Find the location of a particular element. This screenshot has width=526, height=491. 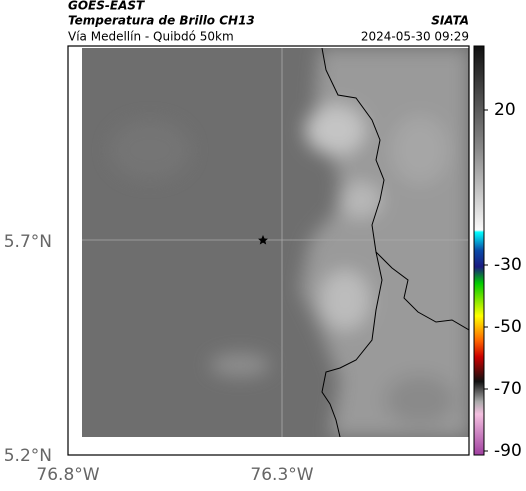

agency-label: SIATA is located at coordinates (450, 21).